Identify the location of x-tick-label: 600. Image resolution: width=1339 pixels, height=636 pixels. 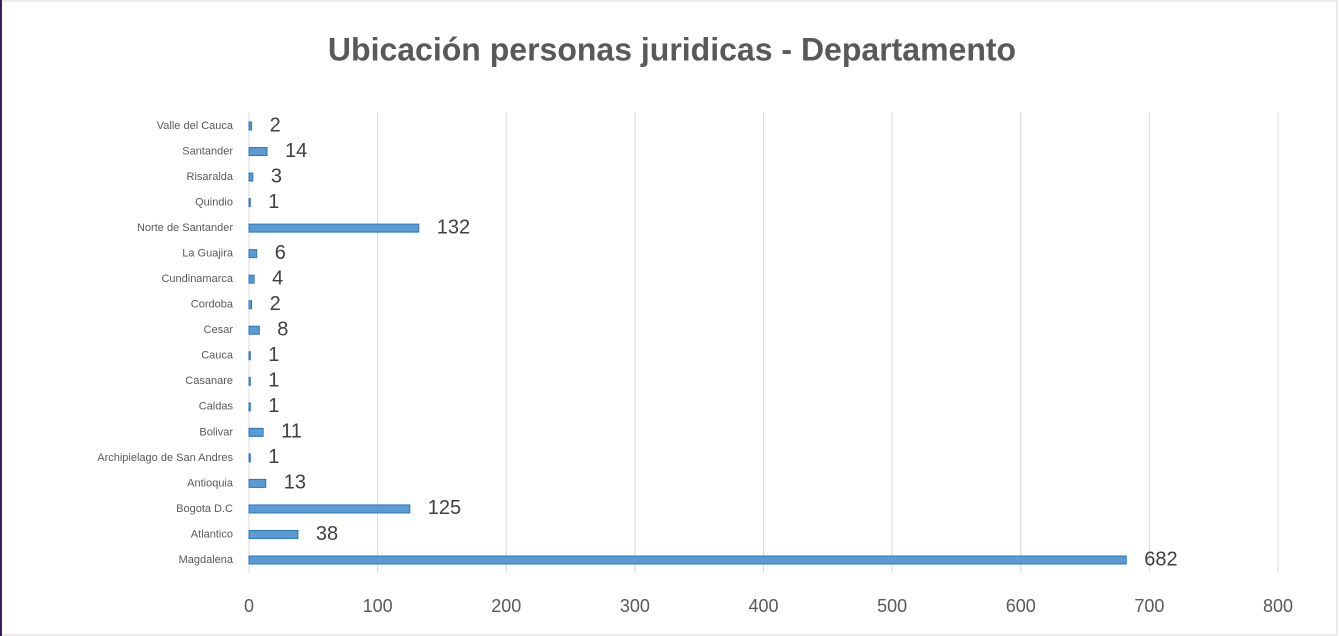
(1021, 606).